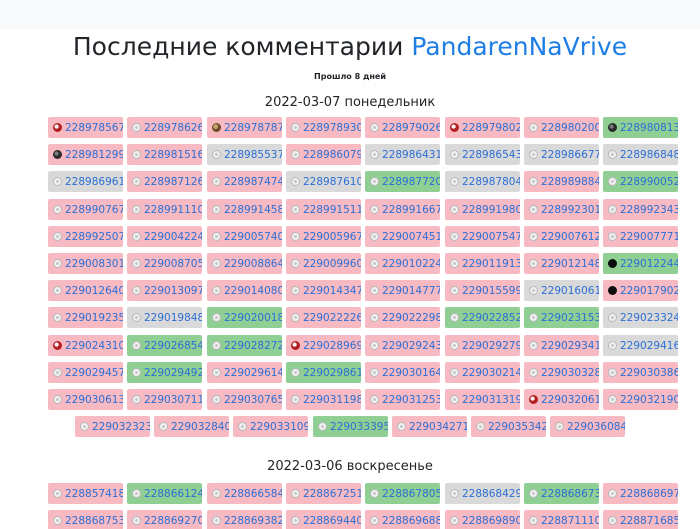 This screenshot has height=529, width=700. What do you see at coordinates (85, 399) in the screenshot?
I see `comment-chip: 229030613` at bounding box center [85, 399].